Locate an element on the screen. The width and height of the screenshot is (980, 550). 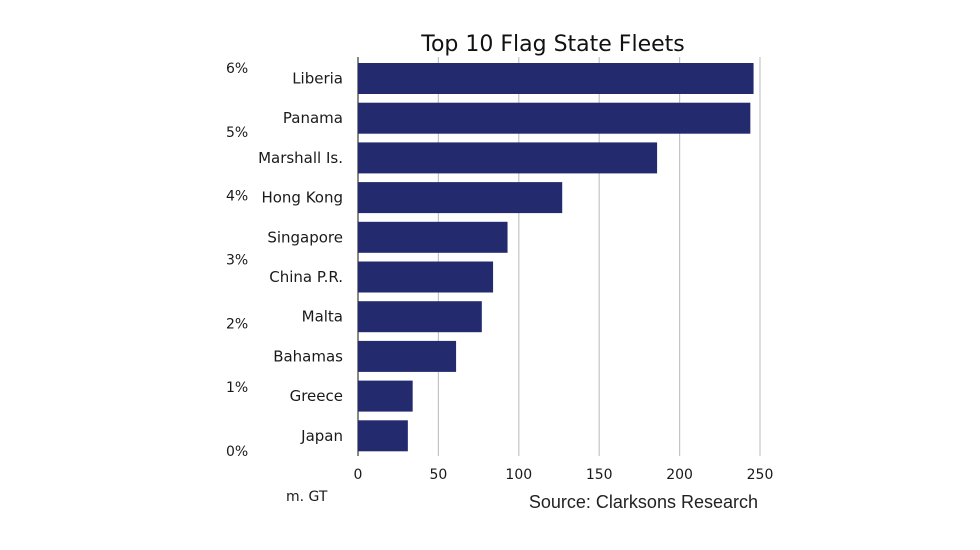
category-label: Marshall Is. is located at coordinates (300, 158).